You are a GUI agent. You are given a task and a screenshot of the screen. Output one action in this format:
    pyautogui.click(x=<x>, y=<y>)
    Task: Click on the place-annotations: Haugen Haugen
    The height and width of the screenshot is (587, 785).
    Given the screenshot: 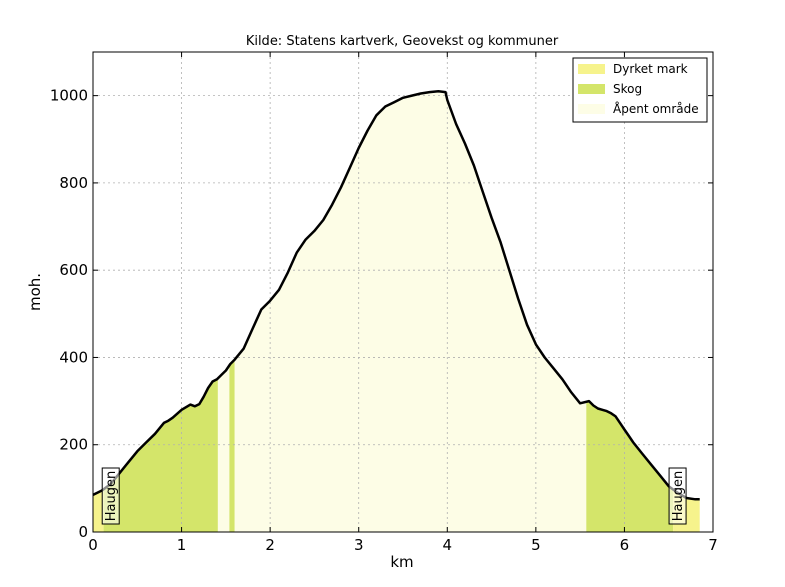 What is the action you would take?
    pyautogui.click(x=394, y=496)
    